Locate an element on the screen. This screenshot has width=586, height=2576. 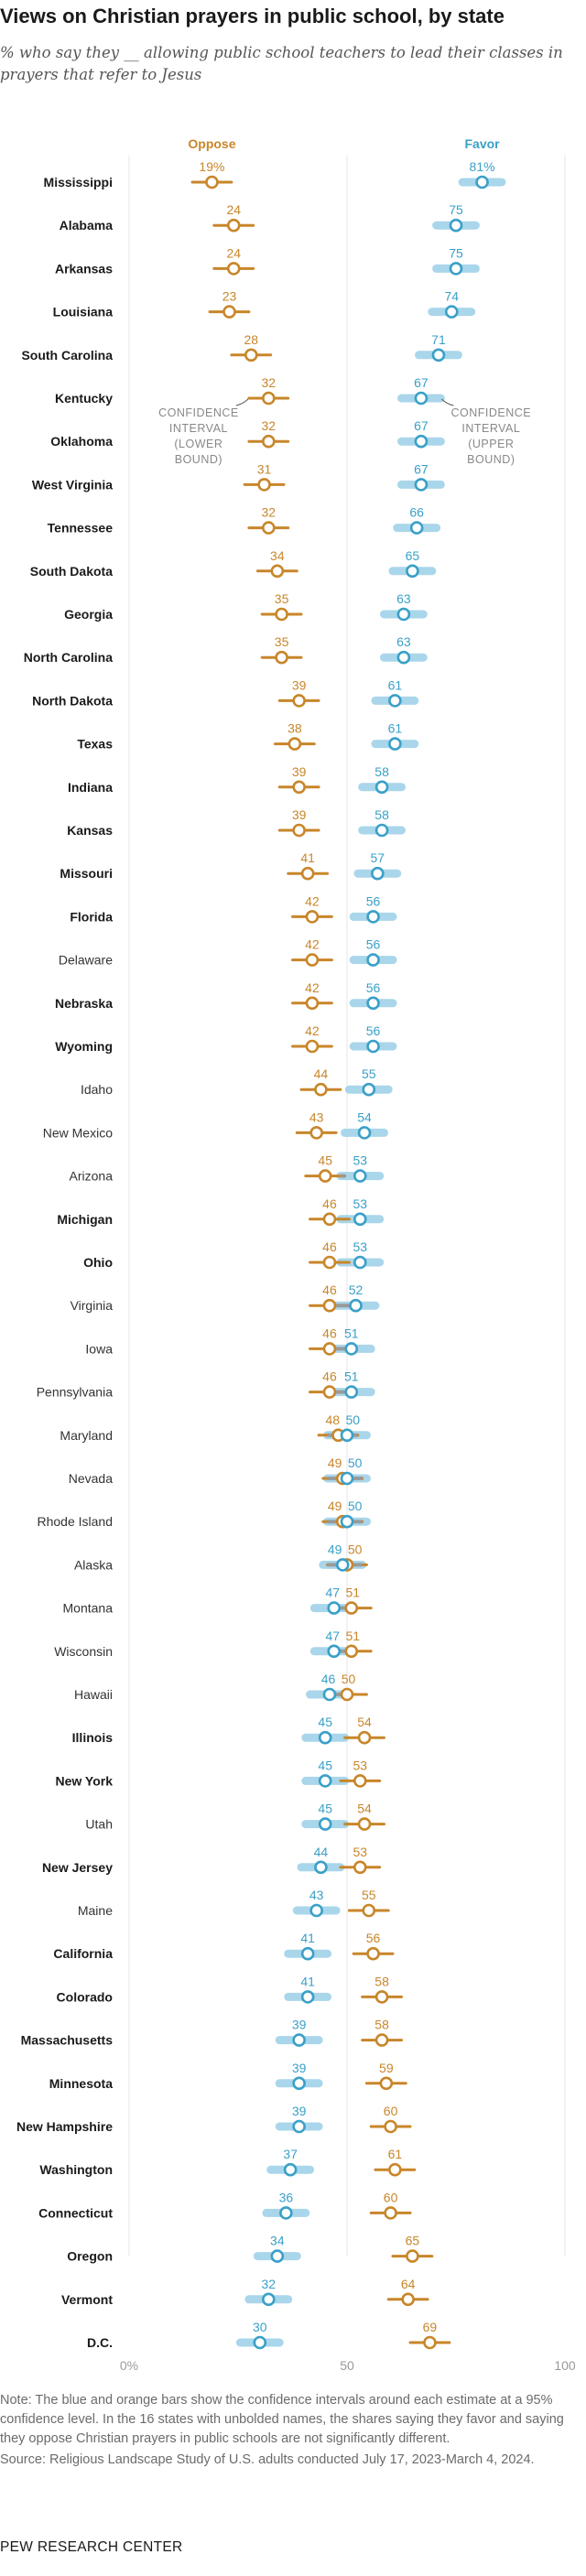
oppose-dot-new-jersey is located at coordinates (360, 1868).